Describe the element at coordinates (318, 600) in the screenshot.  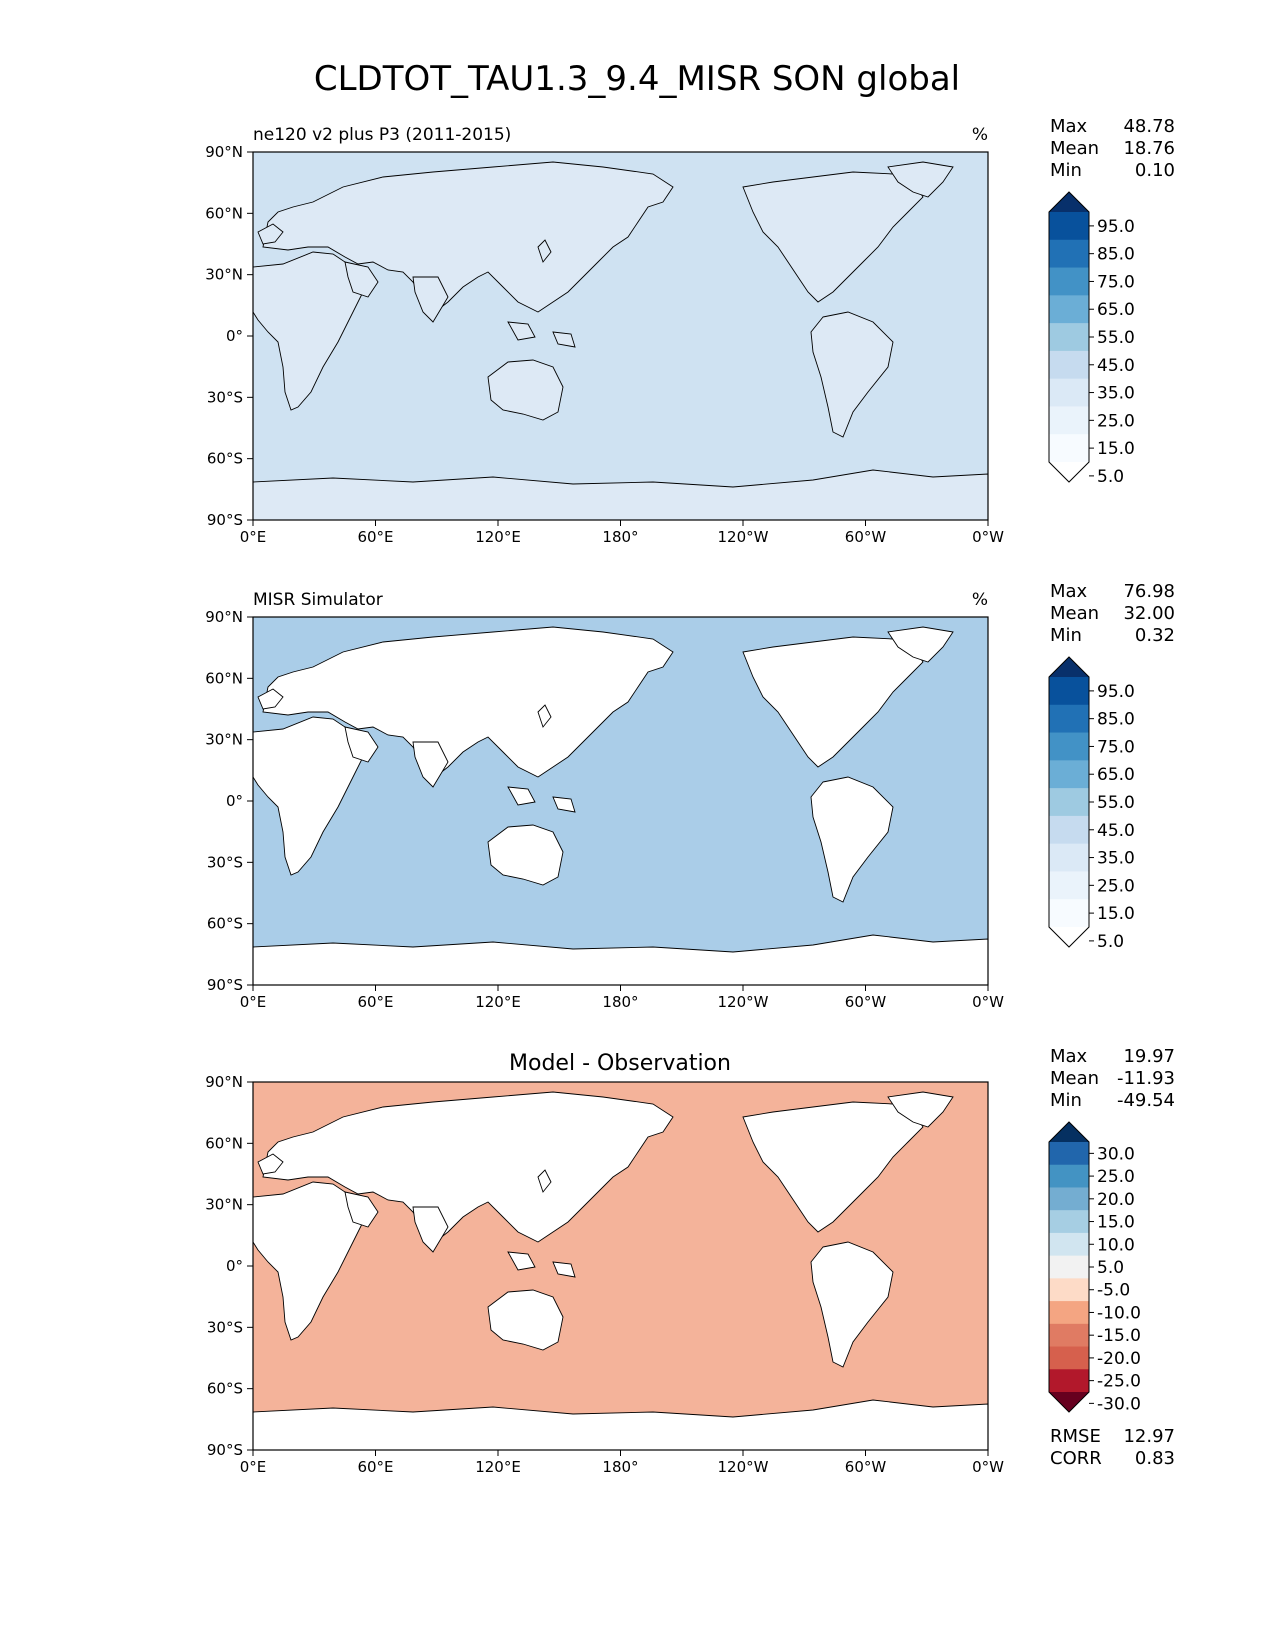
I see `panel-left-title: MISR Simulator` at that location.